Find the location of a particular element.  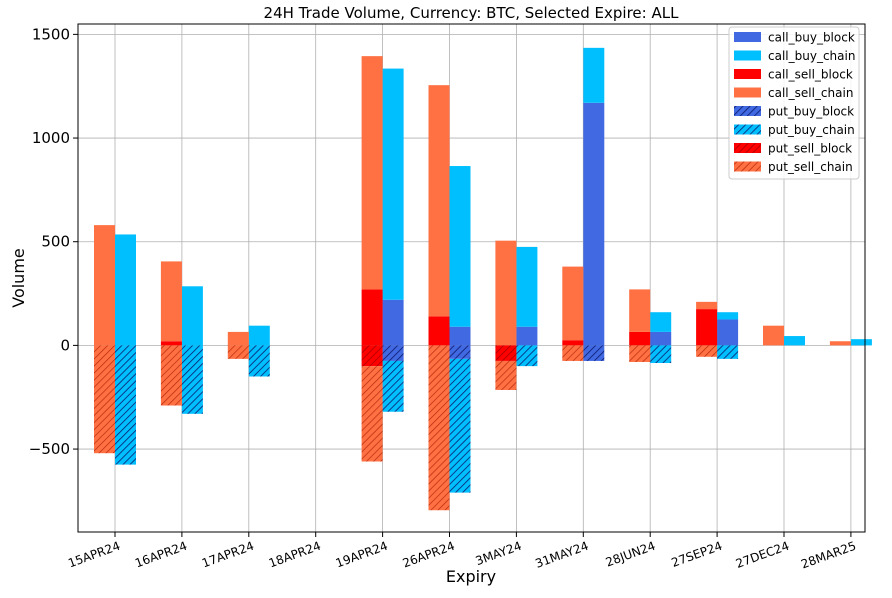

bar-call_sell_block-31MAY24 is located at coordinates (573, 343).